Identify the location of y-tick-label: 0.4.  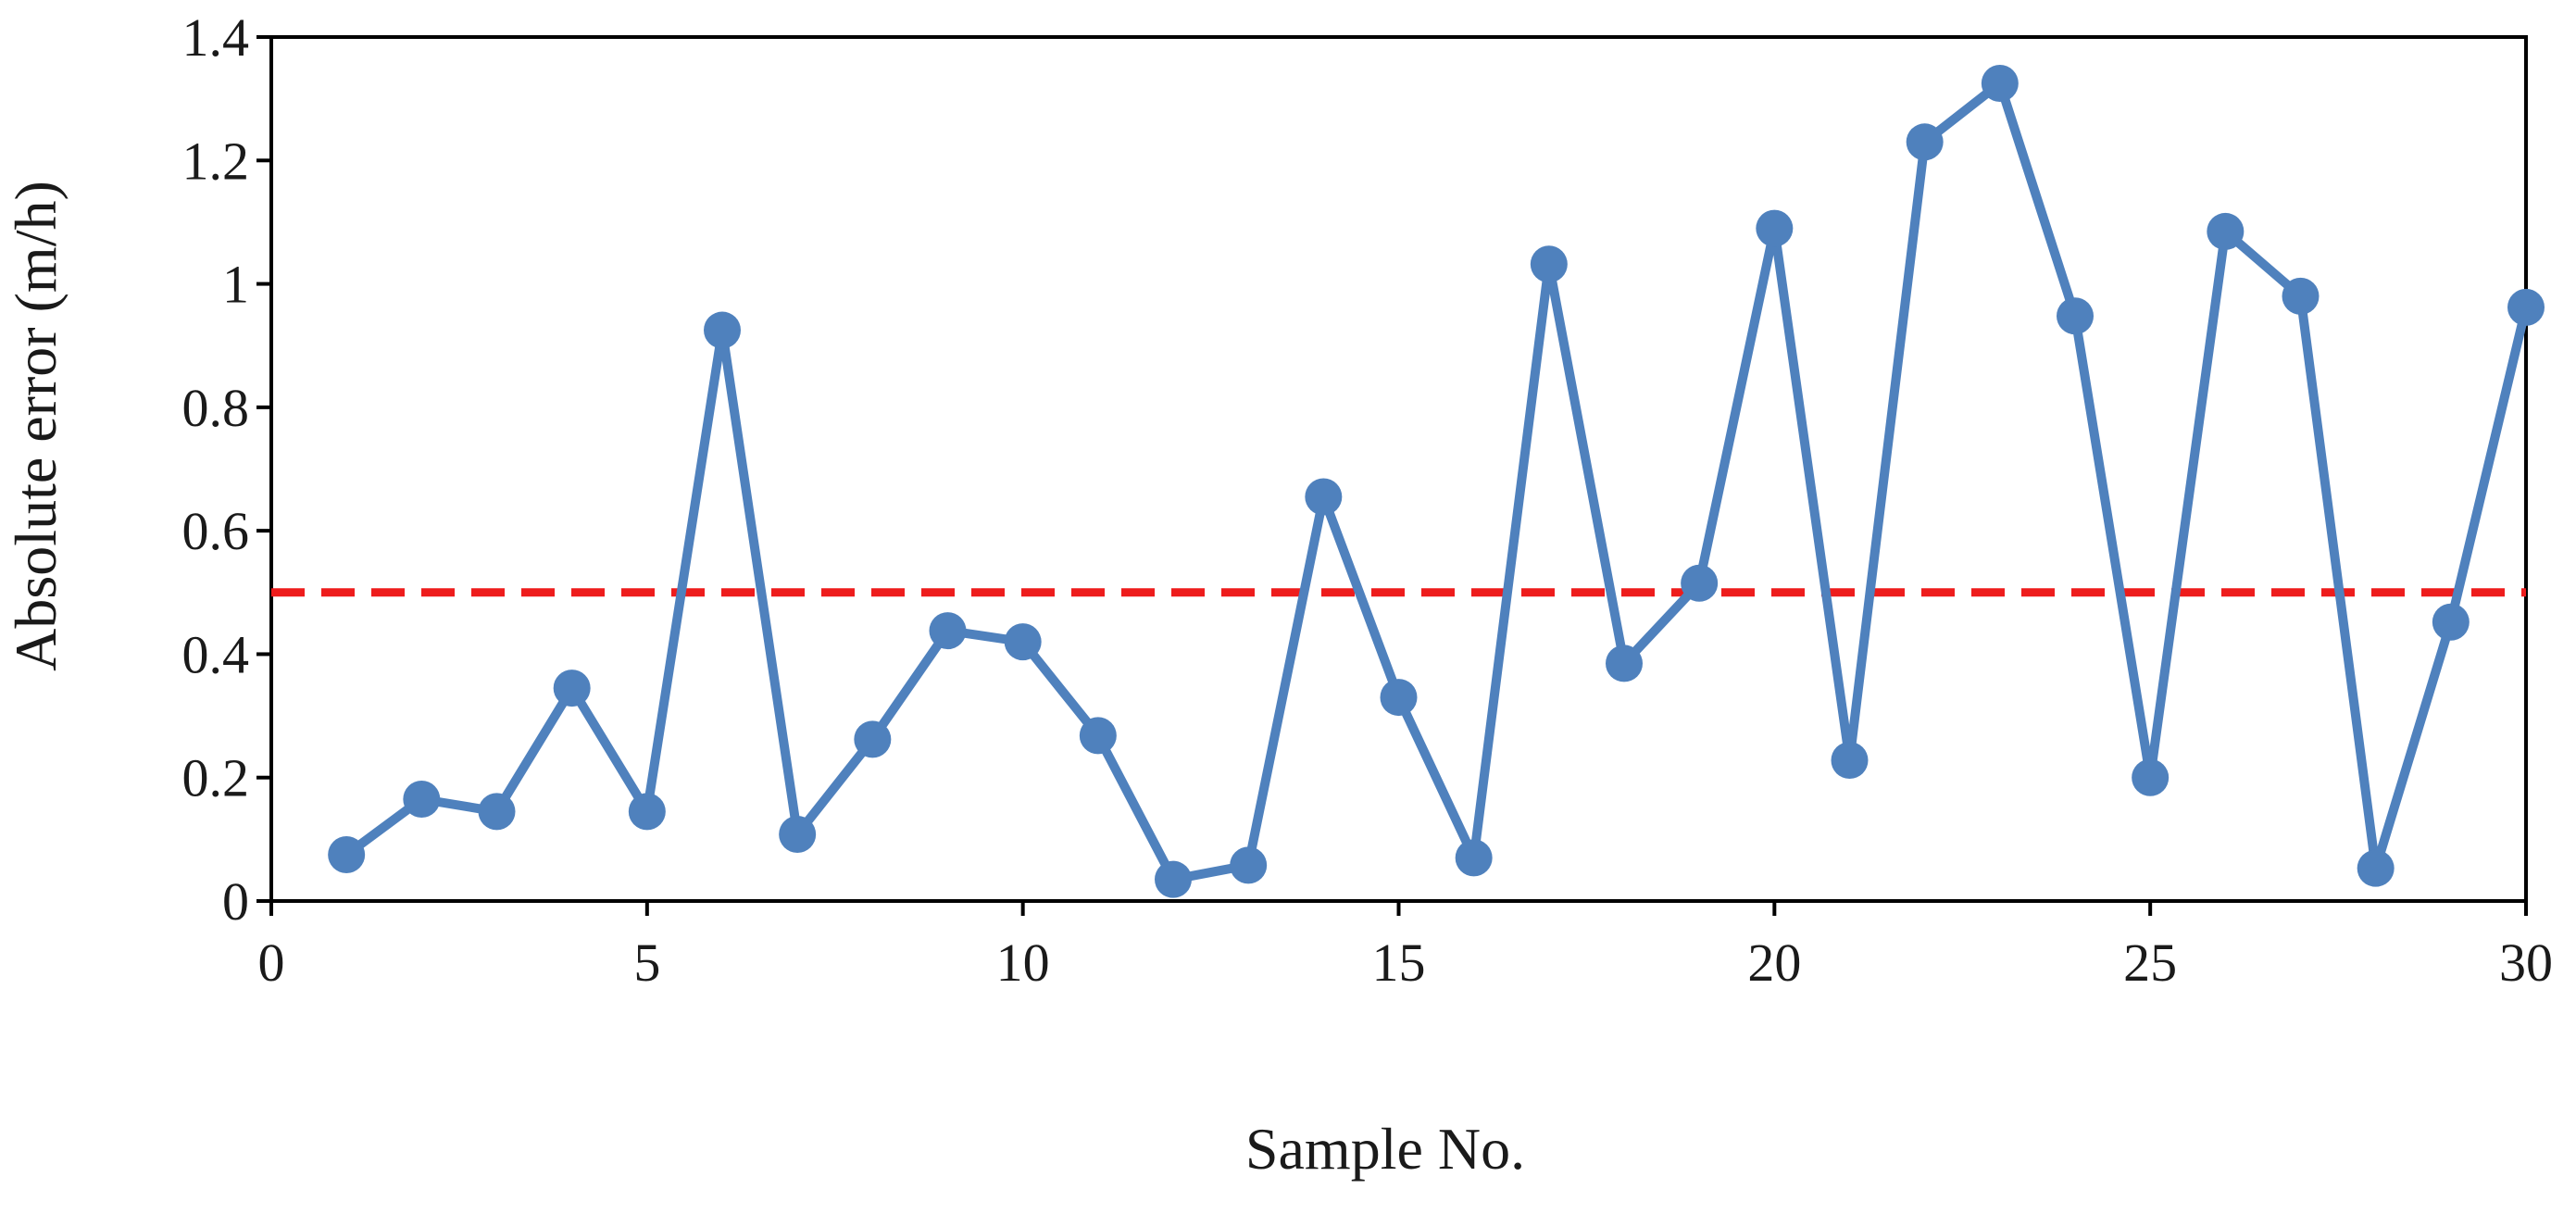
(216, 654).